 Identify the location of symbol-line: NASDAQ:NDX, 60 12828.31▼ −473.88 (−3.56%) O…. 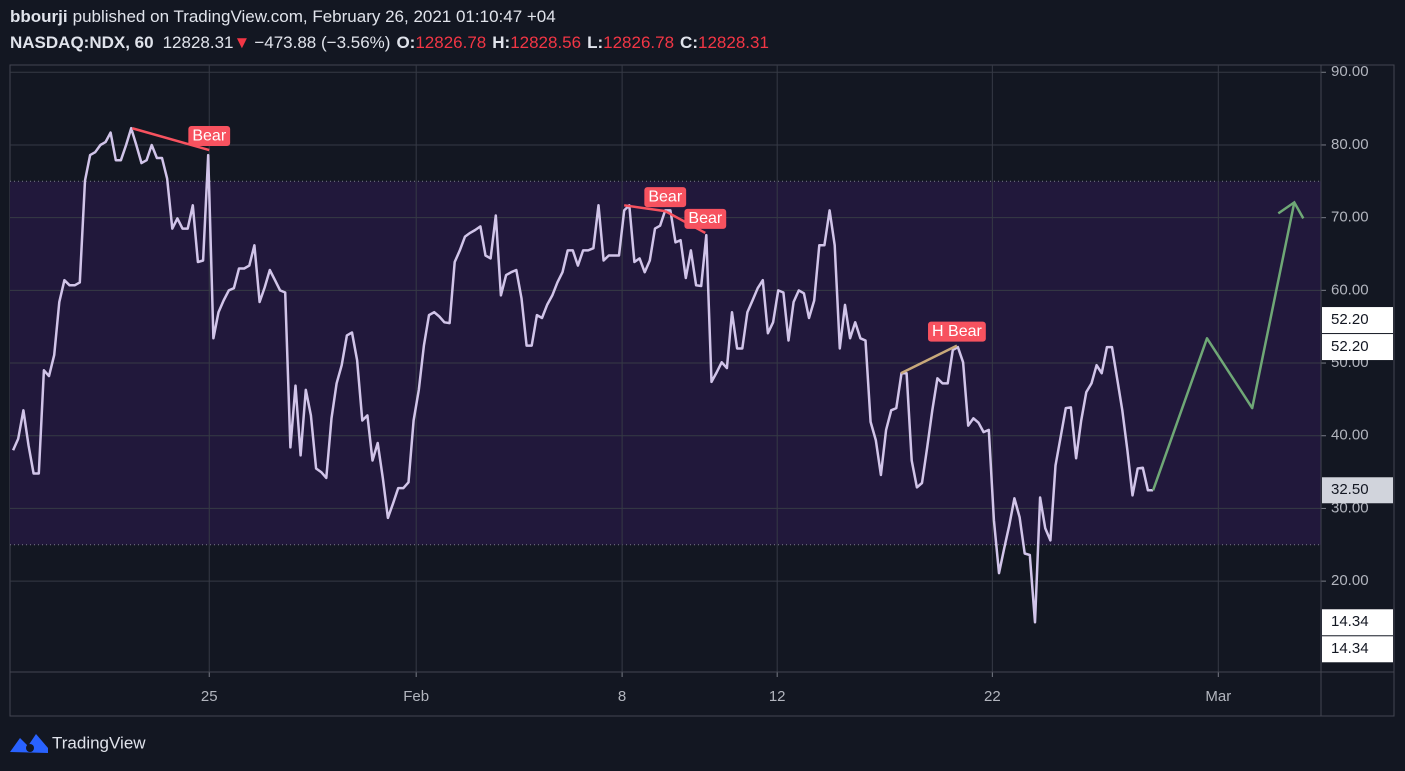
(389, 42).